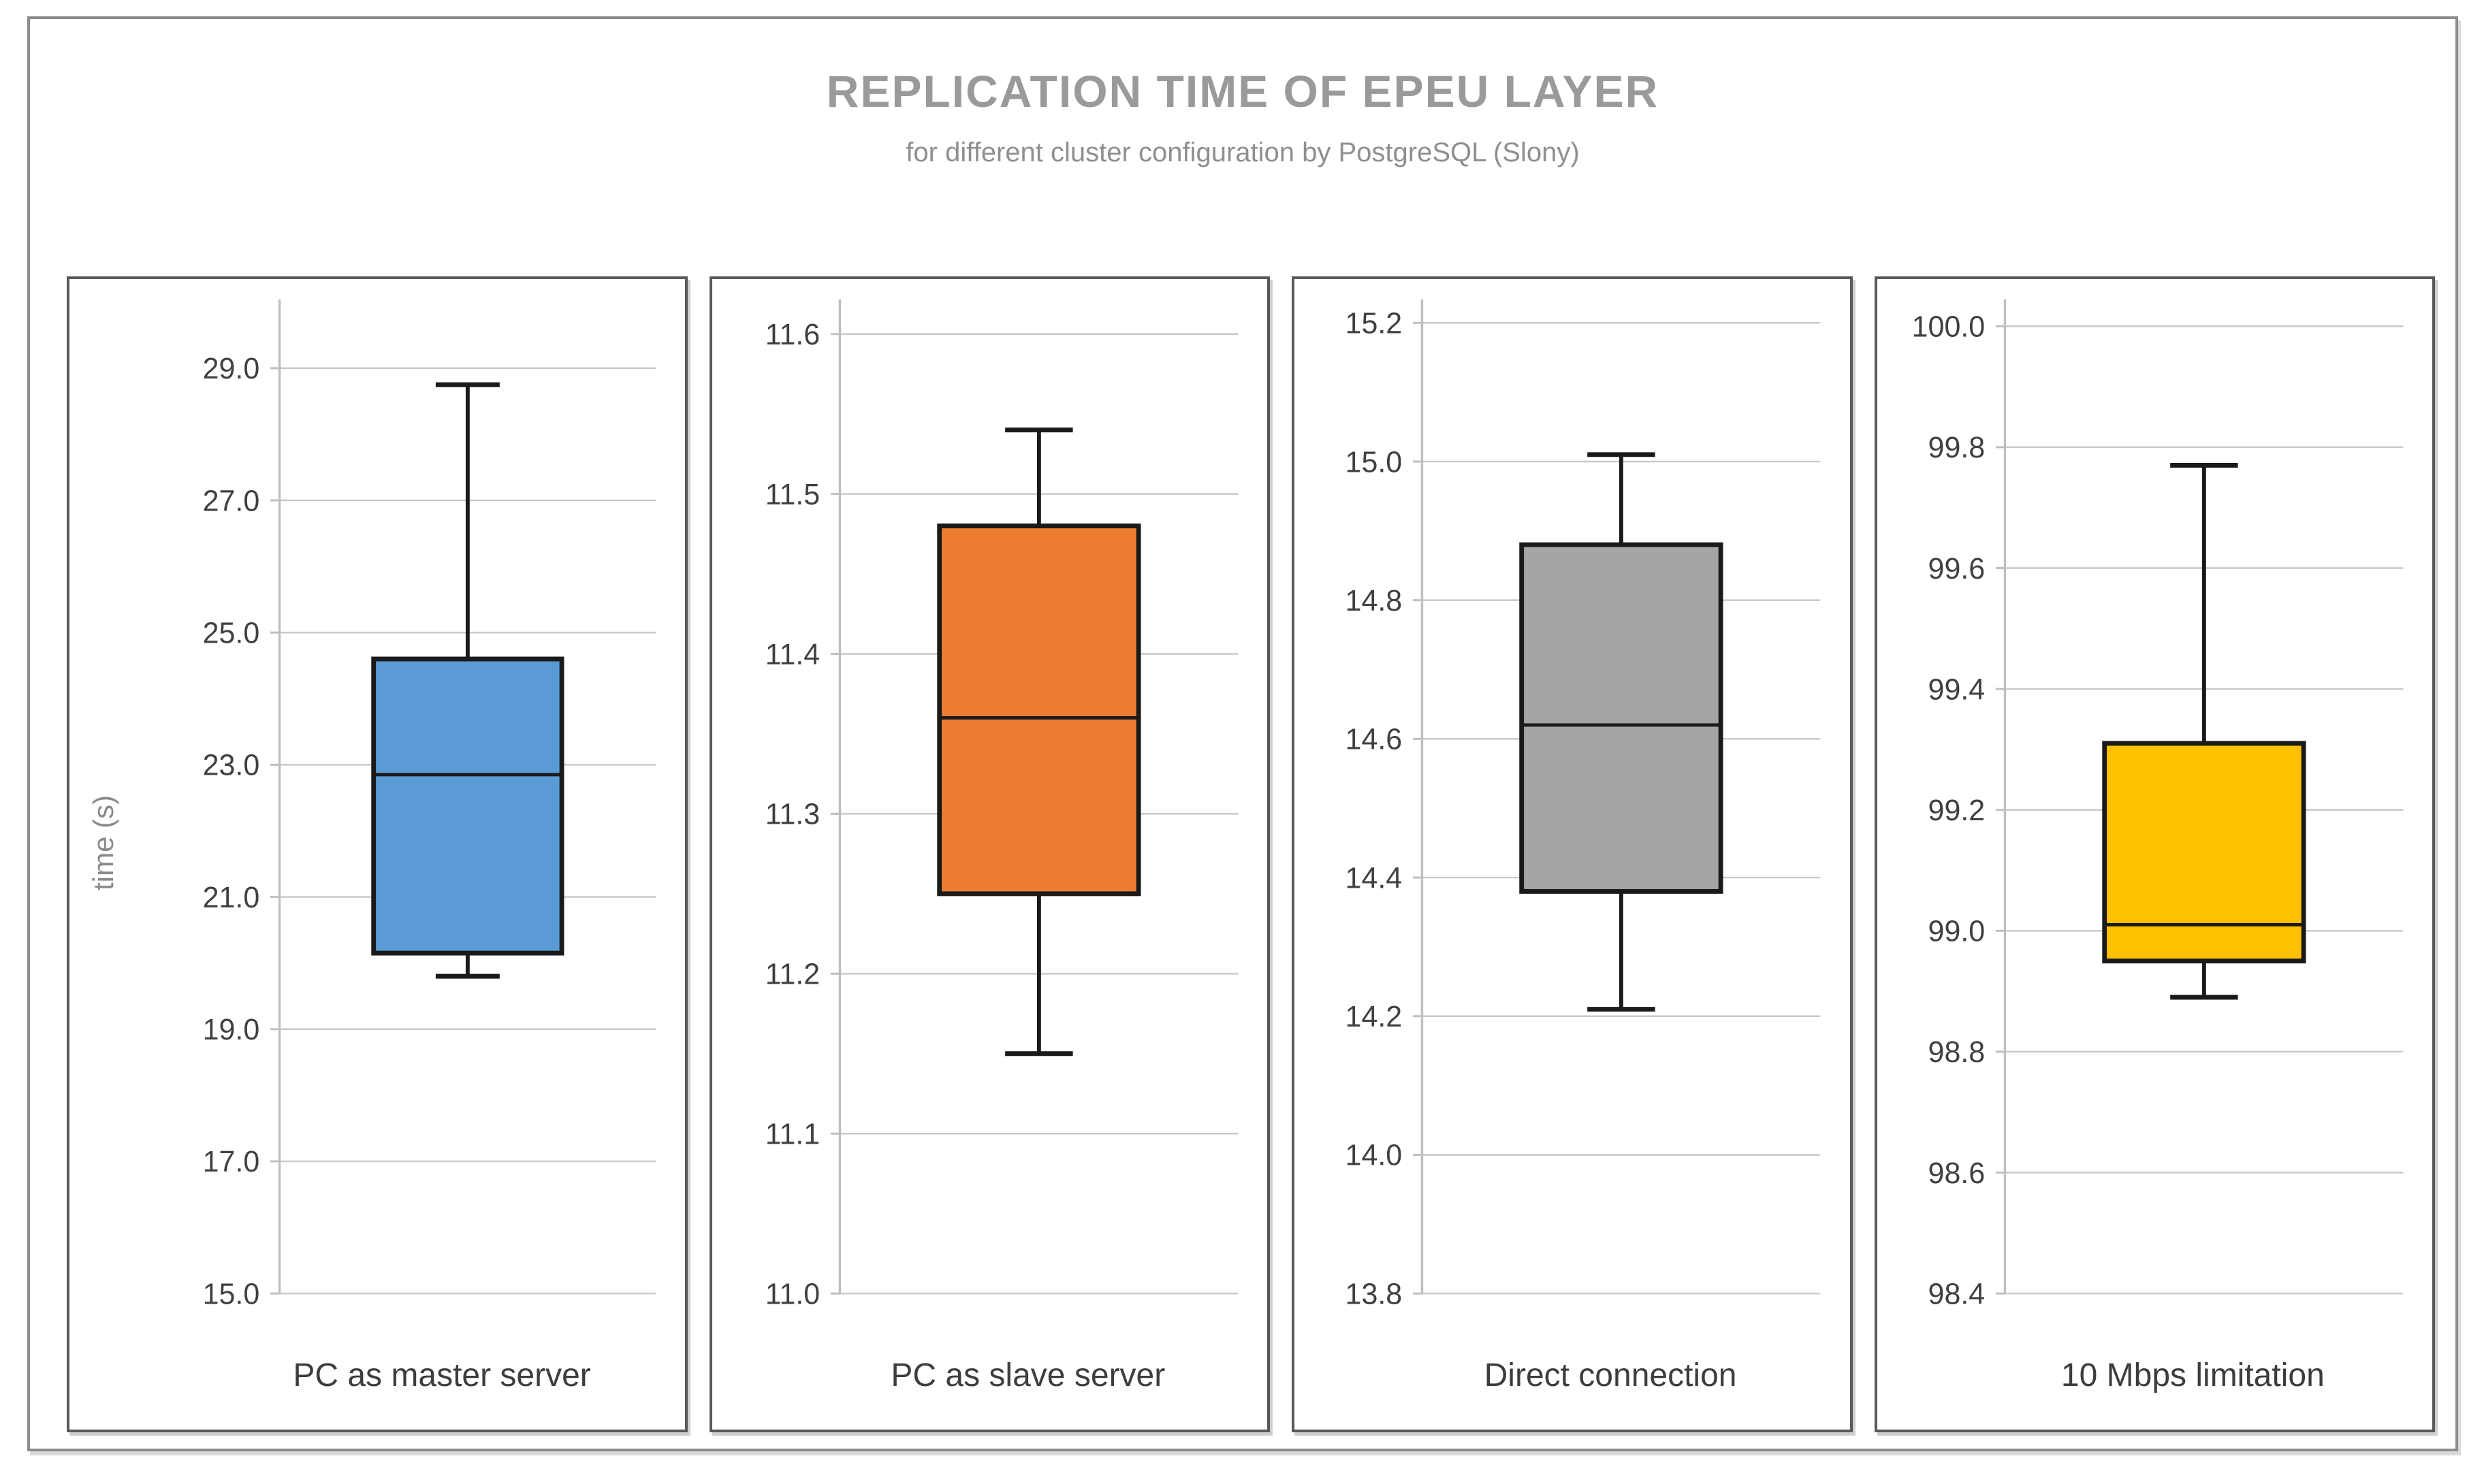  What do you see at coordinates (793, 974) in the screenshot?
I see `tick-label: 11.2` at bounding box center [793, 974].